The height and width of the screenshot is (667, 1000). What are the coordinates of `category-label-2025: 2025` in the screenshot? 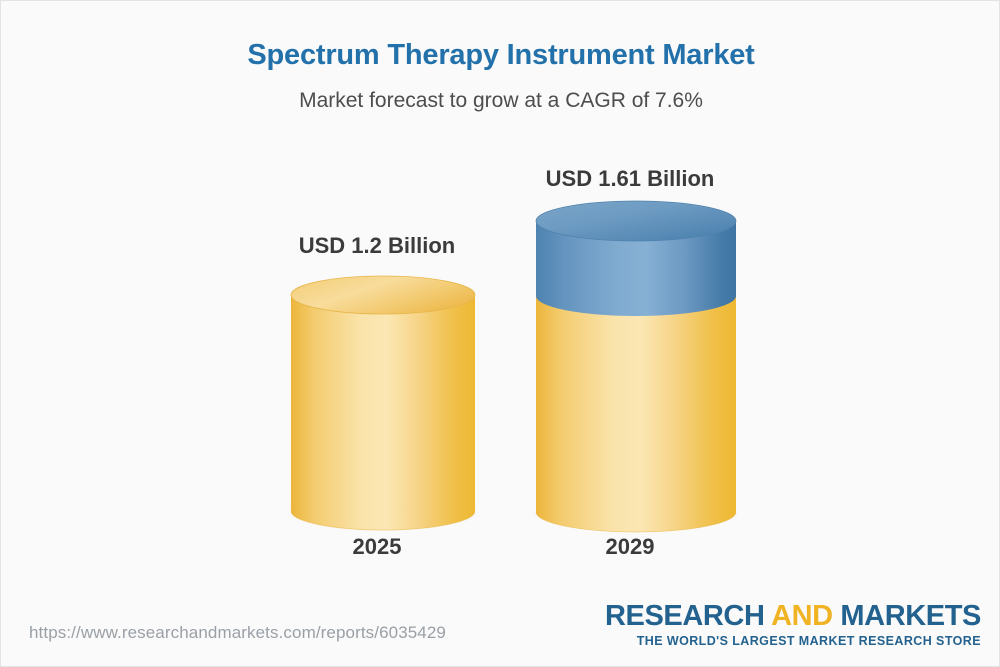 It's located at (377, 546).